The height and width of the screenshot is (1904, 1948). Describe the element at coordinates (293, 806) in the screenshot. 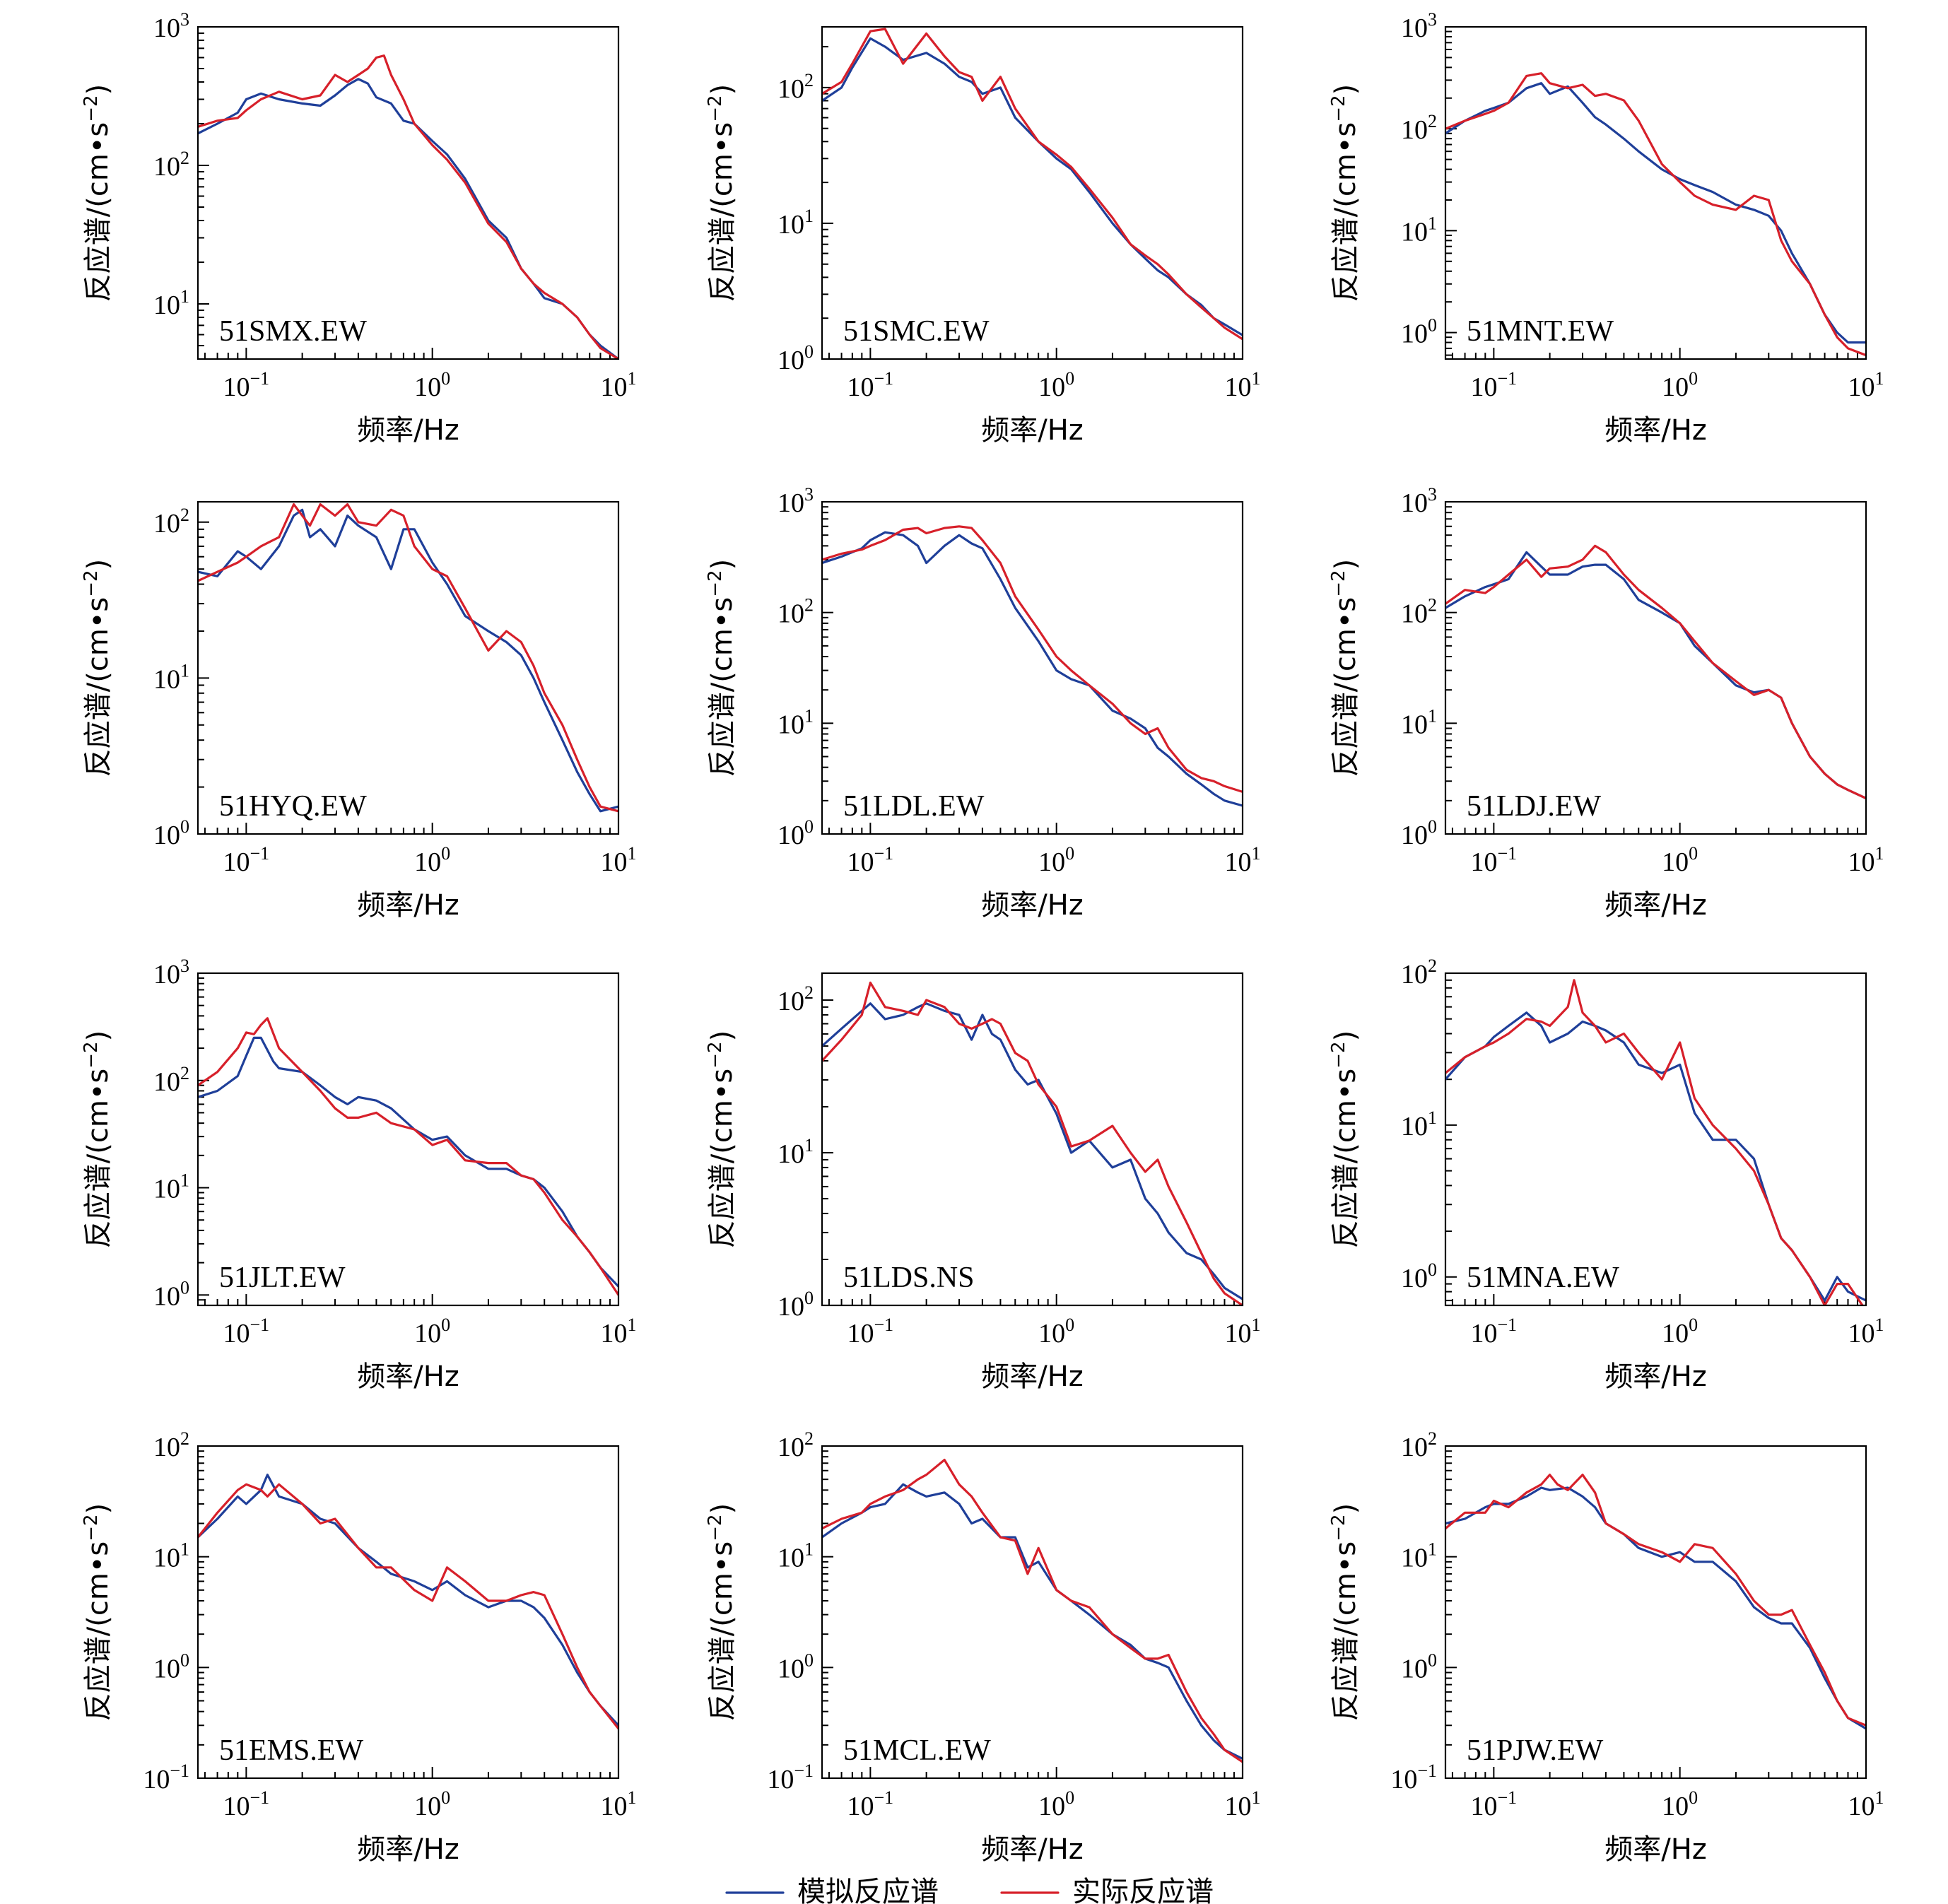

I see `station-label: 51HYQ.EW` at that location.